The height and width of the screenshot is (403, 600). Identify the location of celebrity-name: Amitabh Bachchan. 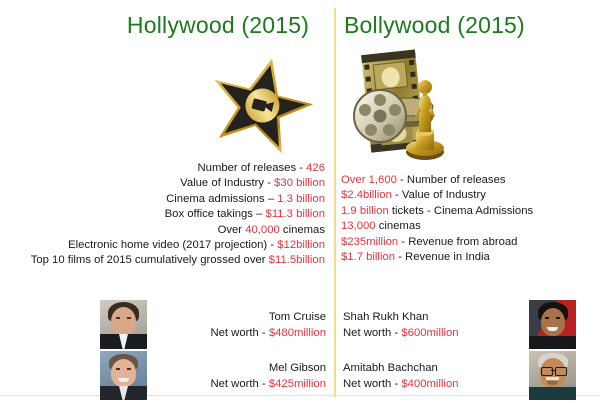
(390, 368).